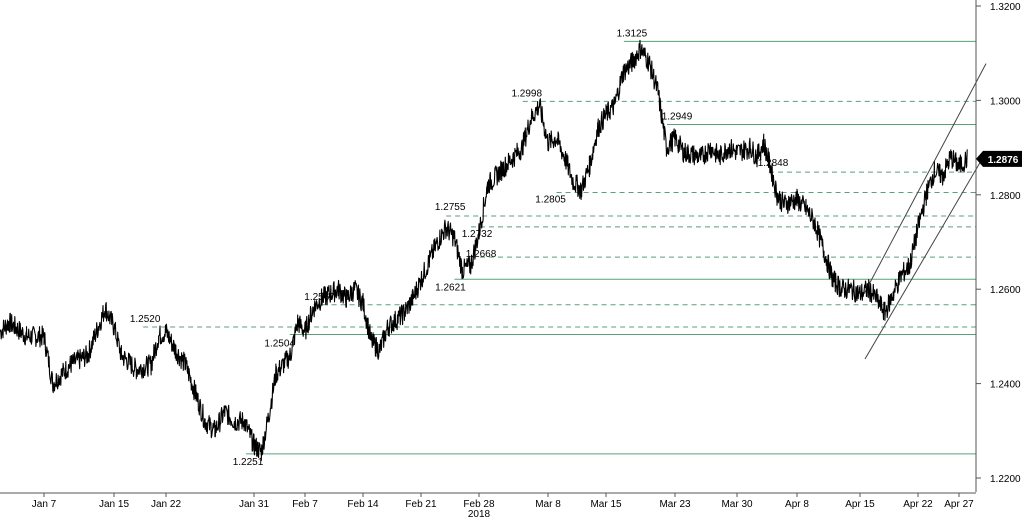  I want to click on level-label: 1.2251, so click(248, 462).